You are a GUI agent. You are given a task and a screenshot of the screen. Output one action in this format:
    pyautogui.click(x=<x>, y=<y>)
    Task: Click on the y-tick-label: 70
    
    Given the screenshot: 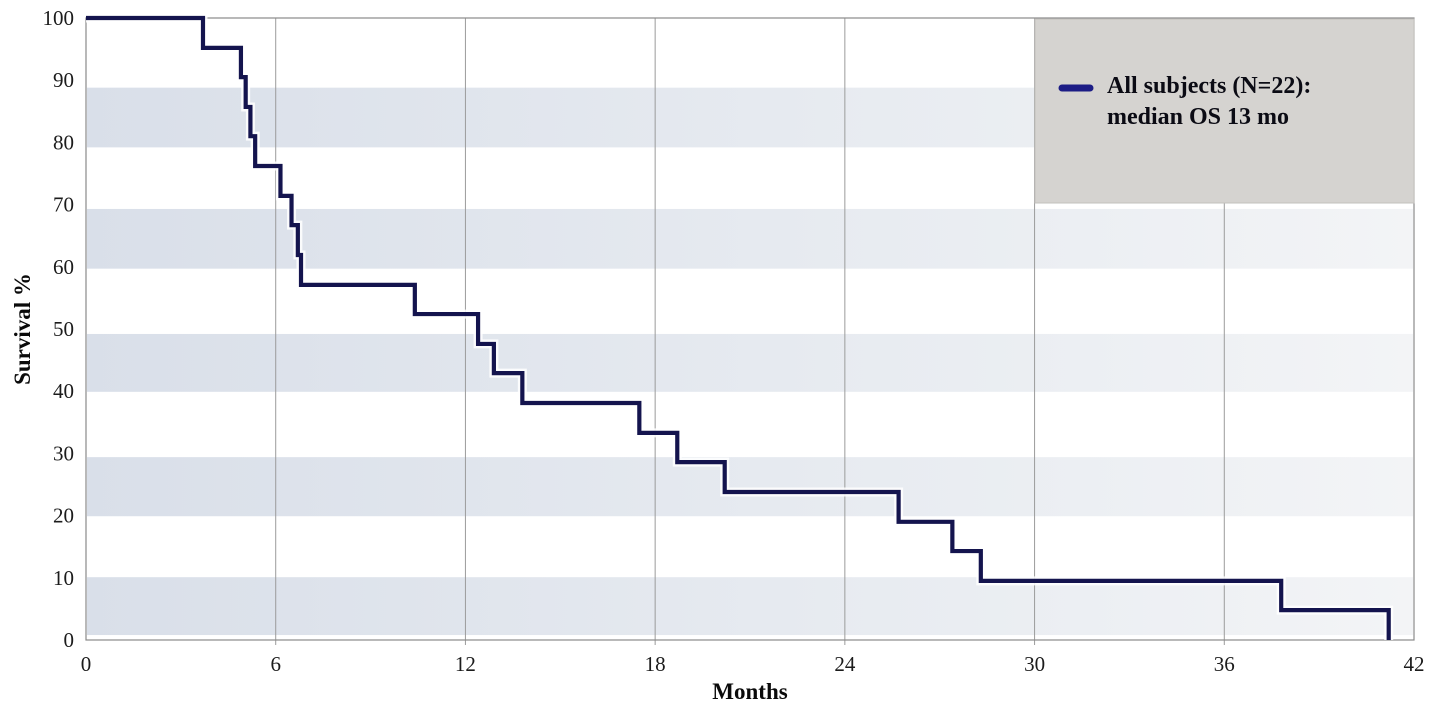 What is the action you would take?
    pyautogui.click(x=63, y=205)
    